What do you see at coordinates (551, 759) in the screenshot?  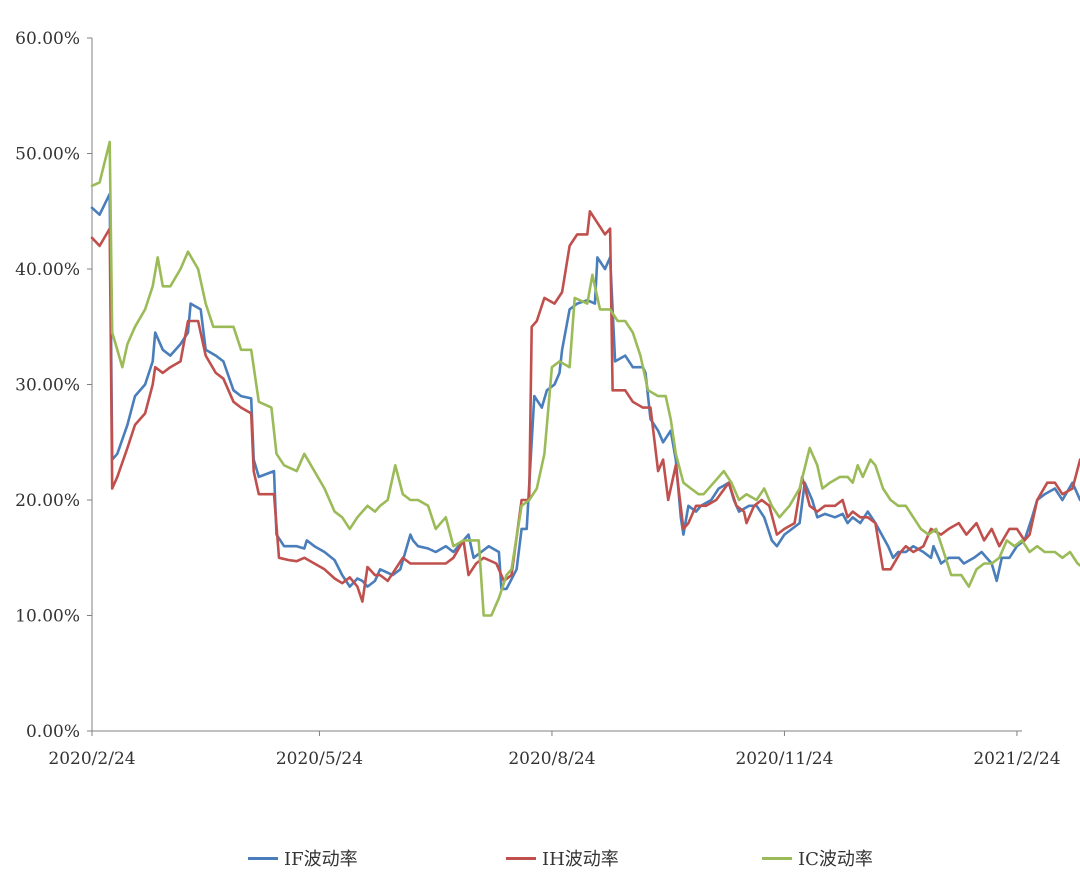 I see `x-tick-label: 2020/8/24` at bounding box center [551, 759].